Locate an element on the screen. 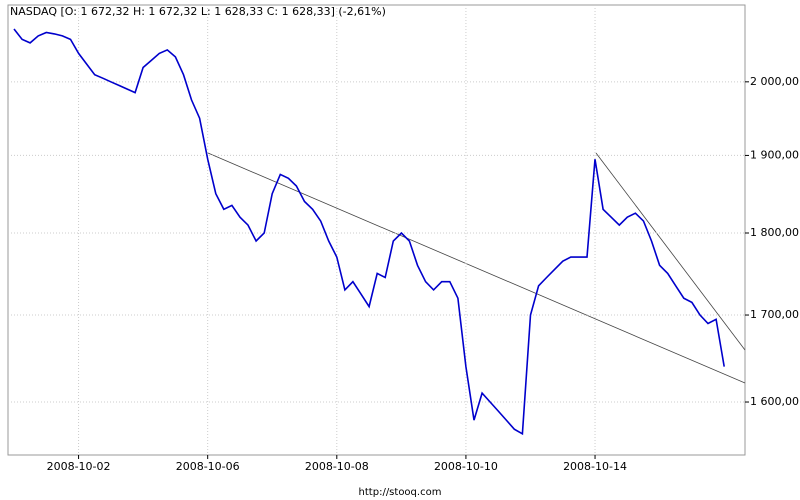 This screenshot has width=800, height=500. y-tick-label: 1 900,00 is located at coordinates (774, 154).